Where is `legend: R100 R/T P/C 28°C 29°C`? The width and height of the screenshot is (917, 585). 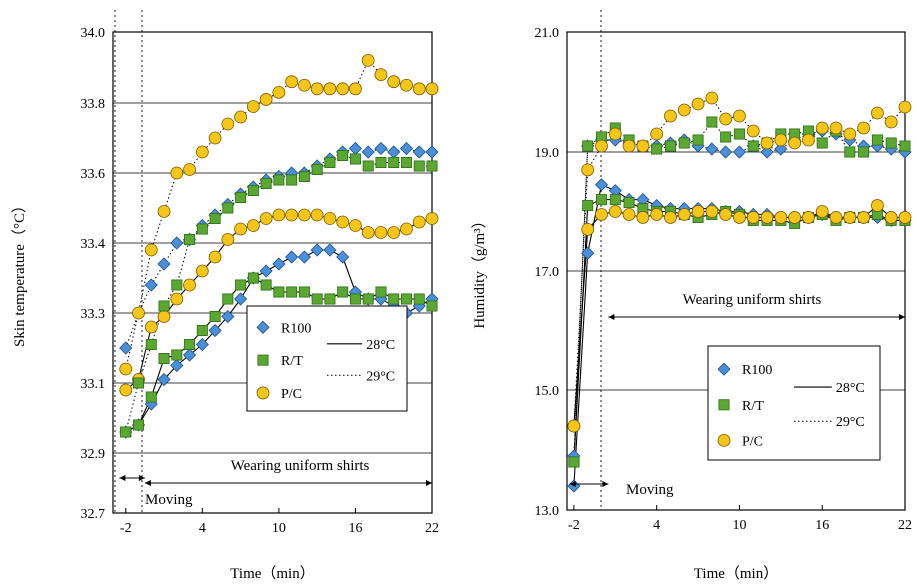 legend: R100 R/T P/C 28°C 29°C is located at coordinates (327, 358).